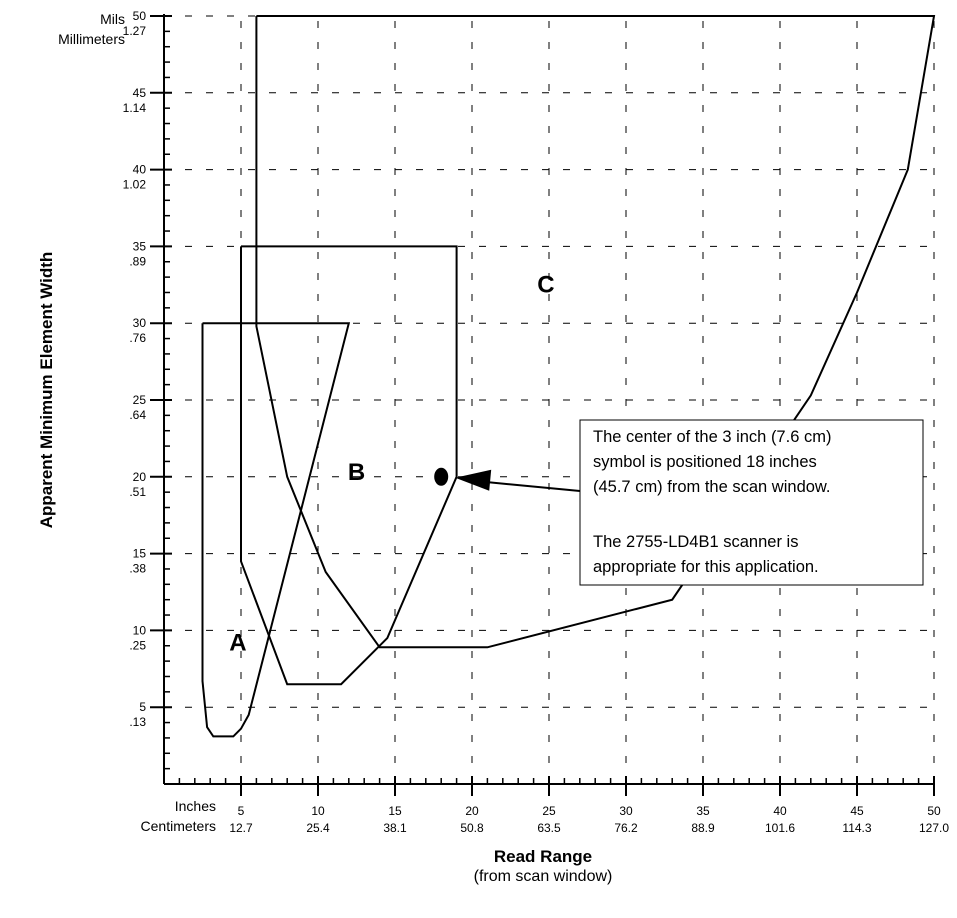 This screenshot has height=918, width=957. Describe the element at coordinates (549, 828) in the screenshot. I see `x-tick-label-cm: 63.5` at that location.